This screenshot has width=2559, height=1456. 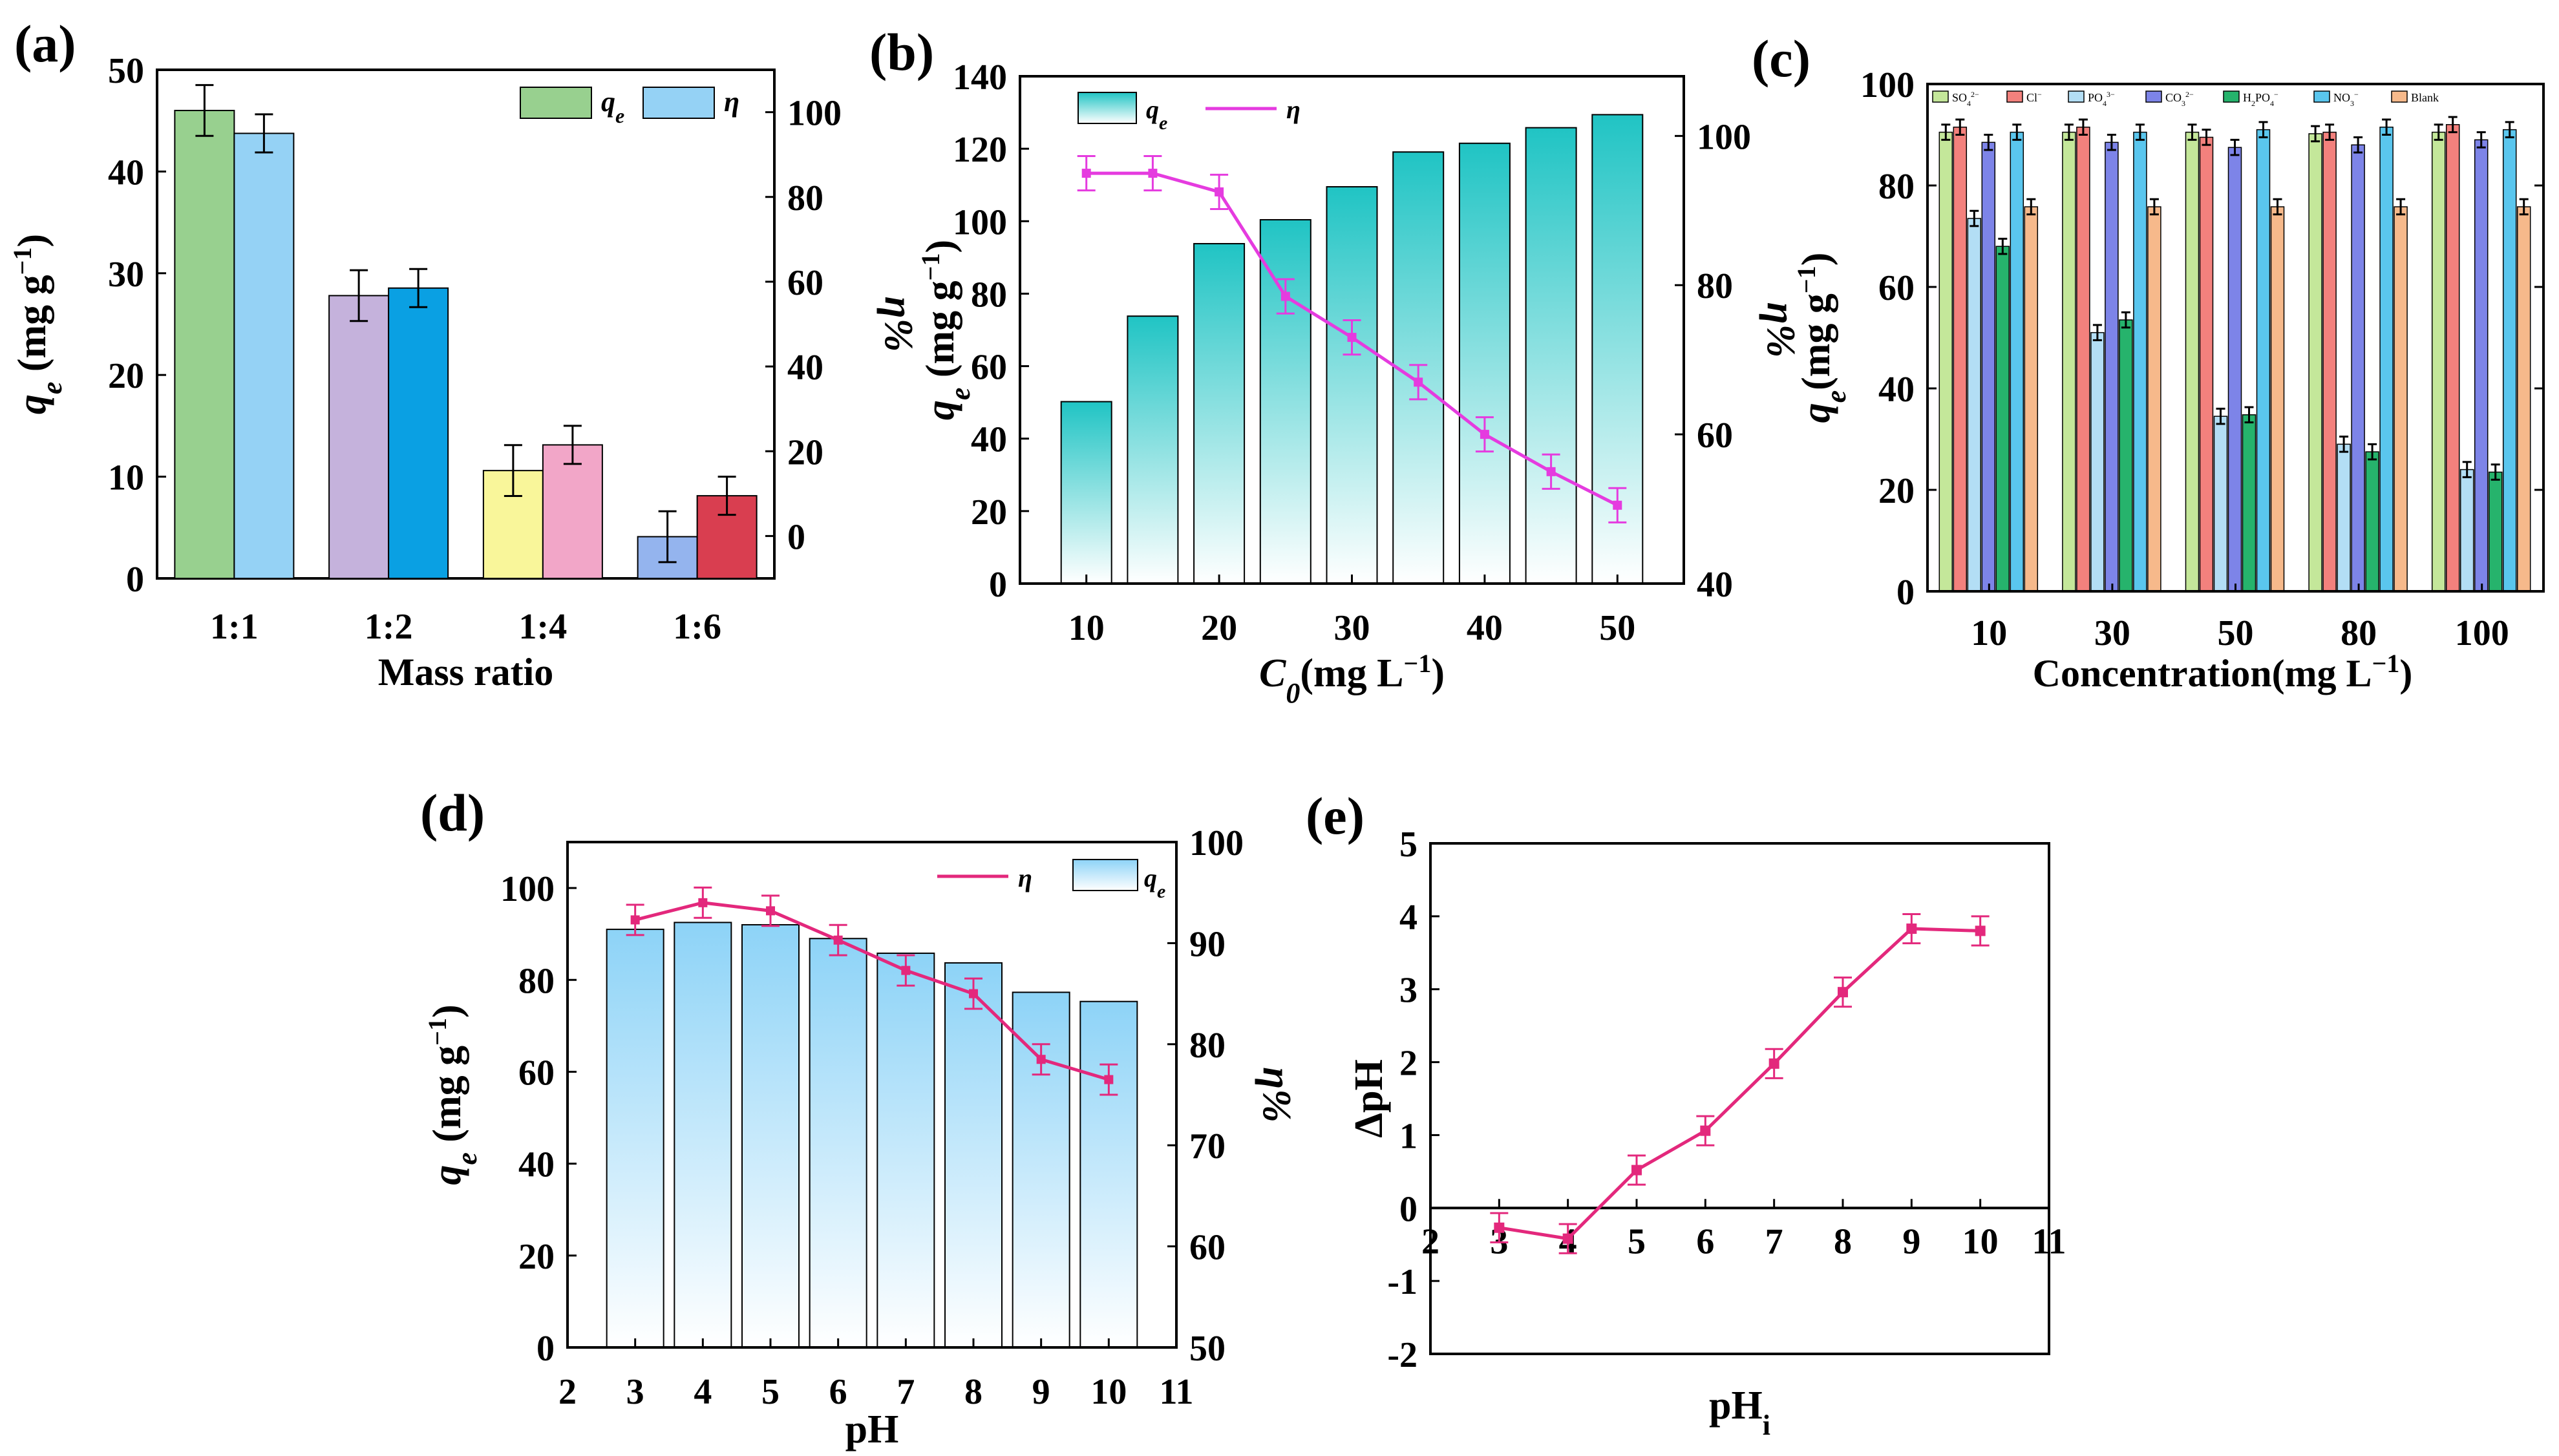 I want to click on panel-c-ytick-label: 40, so click(x=1896, y=390).